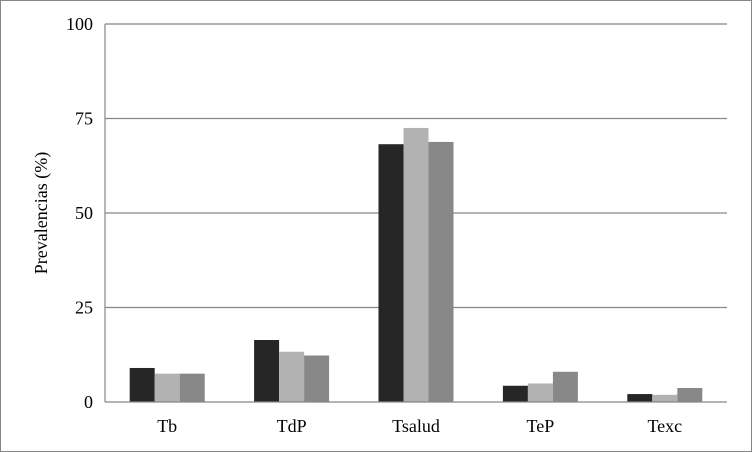 This screenshot has width=752, height=452. I want to click on y-tick-label: 0, so click(88, 402).